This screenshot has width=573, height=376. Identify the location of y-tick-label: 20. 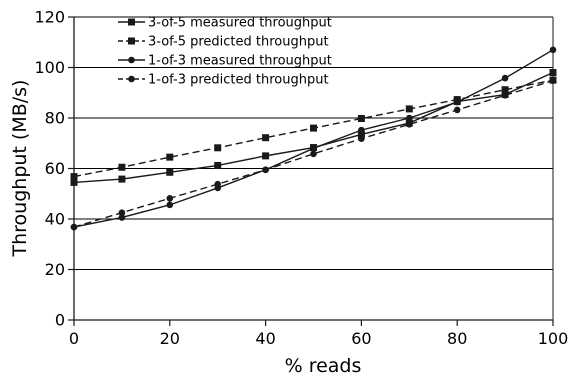
(55, 269).